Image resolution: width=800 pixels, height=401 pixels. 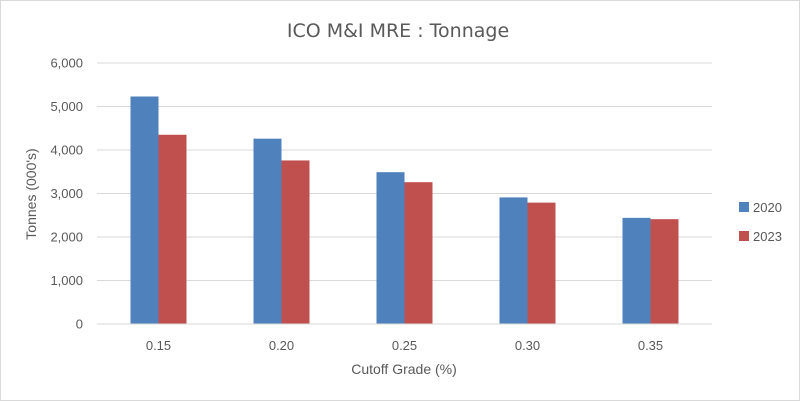 What do you see at coordinates (66, 280) in the screenshot?
I see `y-tick-label: 1,000` at bounding box center [66, 280].